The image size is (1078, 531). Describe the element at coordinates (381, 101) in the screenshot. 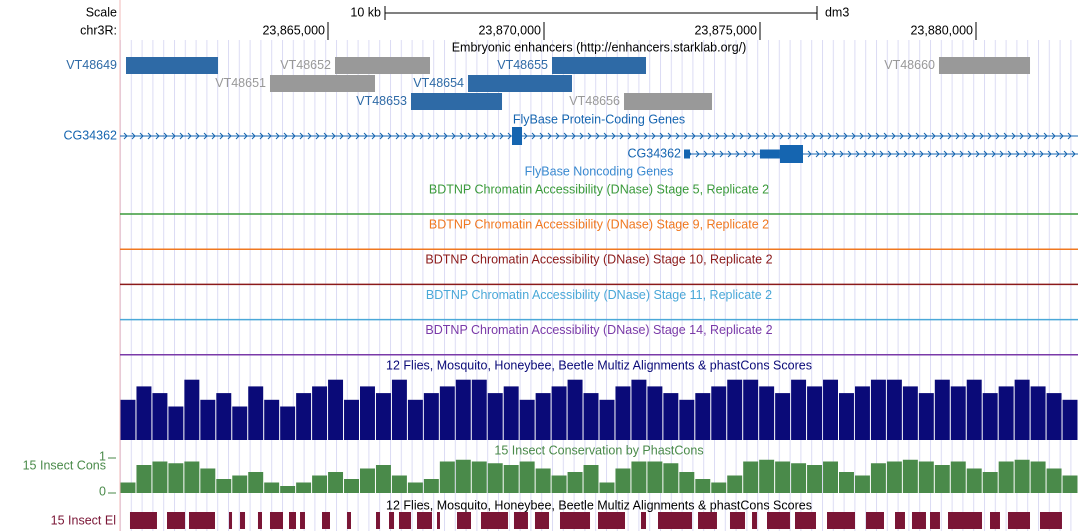

I see `enhancer-label: VT48653` at that location.